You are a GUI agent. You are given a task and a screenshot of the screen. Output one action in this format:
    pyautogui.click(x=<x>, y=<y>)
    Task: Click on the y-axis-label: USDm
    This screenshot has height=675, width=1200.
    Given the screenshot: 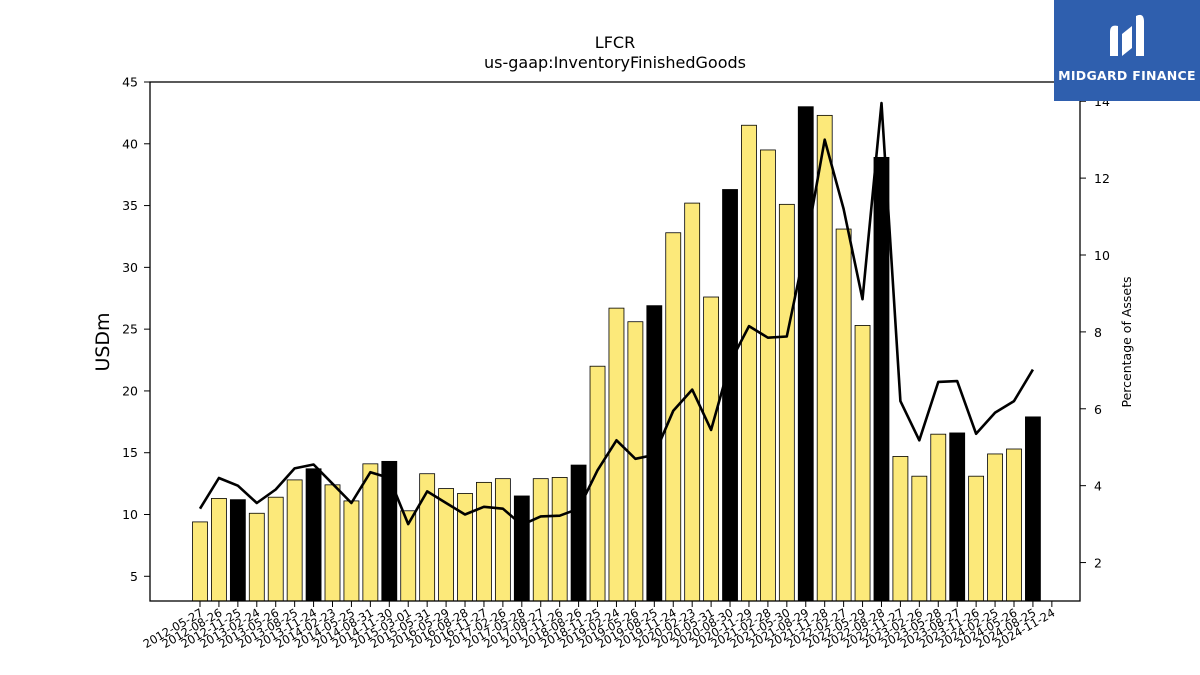 What is the action you would take?
    pyautogui.click(x=103, y=341)
    